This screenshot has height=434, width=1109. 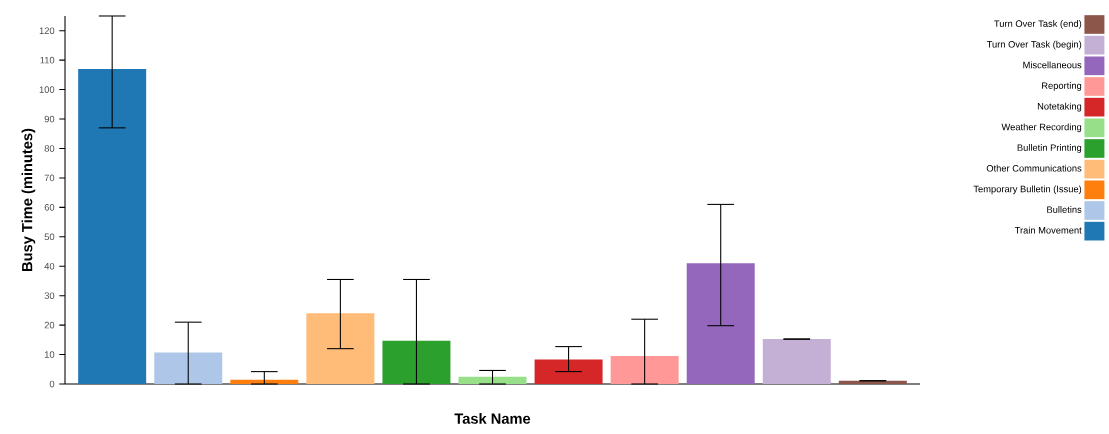 What do you see at coordinates (1027, 190) in the screenshot?
I see `legend-label: Temporary Bulletin (Issue)` at bounding box center [1027, 190].